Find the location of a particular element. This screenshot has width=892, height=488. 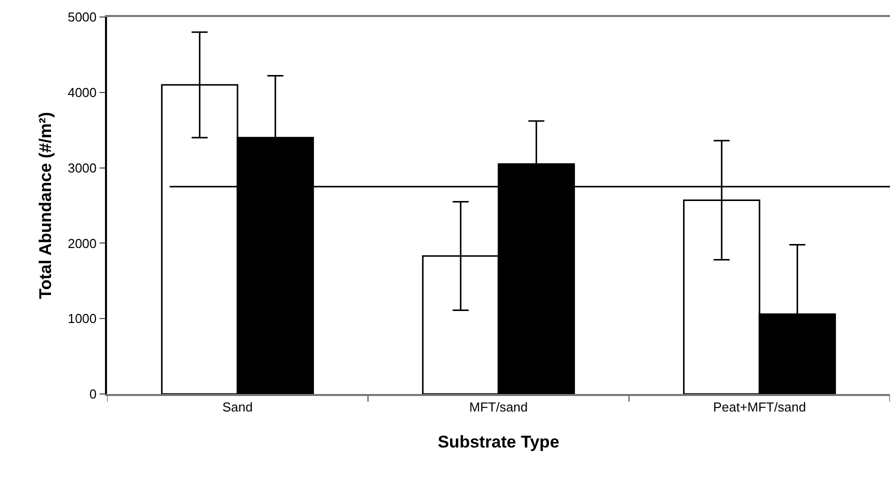

y-tick-label: 4000 is located at coordinates (82, 92).